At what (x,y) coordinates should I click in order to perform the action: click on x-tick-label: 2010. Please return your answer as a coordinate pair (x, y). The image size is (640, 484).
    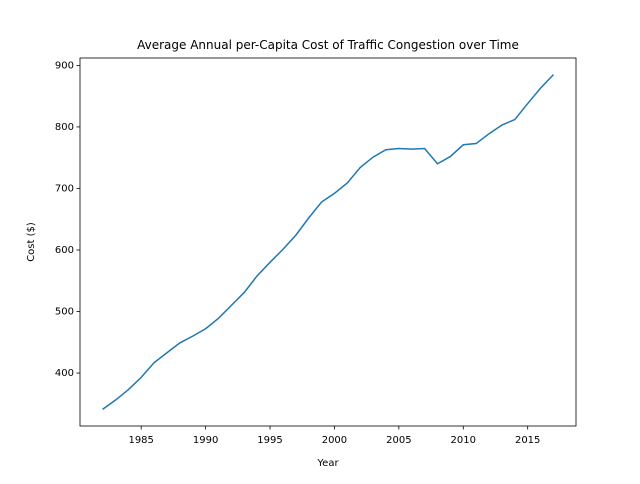
    Looking at the image, I should click on (463, 440).